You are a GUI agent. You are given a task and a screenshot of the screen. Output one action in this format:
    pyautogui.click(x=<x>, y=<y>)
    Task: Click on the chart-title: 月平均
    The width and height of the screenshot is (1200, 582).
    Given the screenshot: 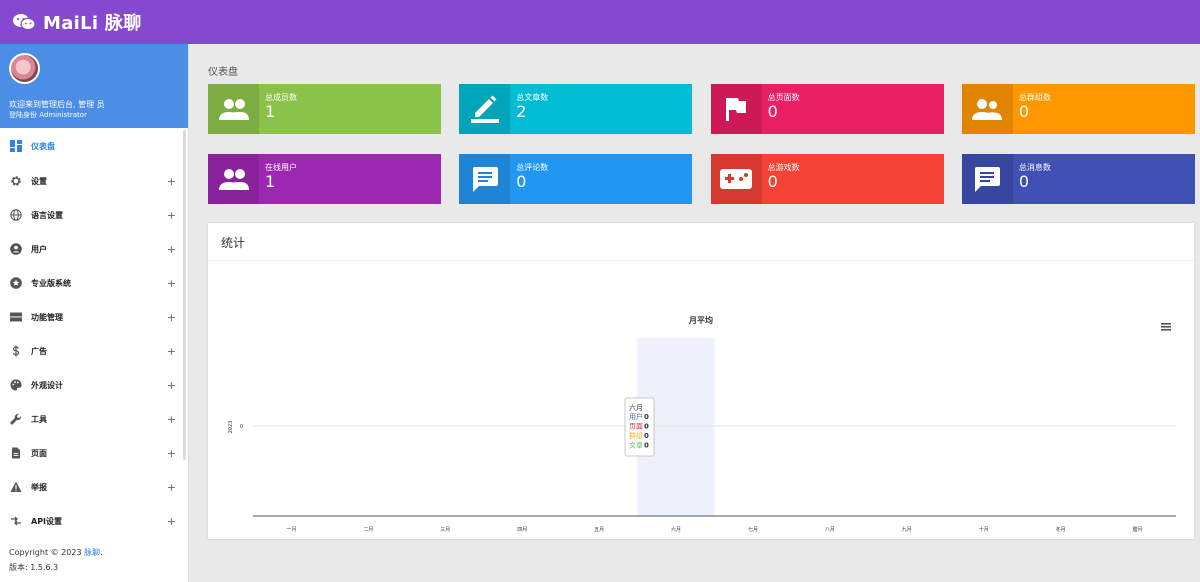 What is the action you would take?
    pyautogui.click(x=700, y=320)
    